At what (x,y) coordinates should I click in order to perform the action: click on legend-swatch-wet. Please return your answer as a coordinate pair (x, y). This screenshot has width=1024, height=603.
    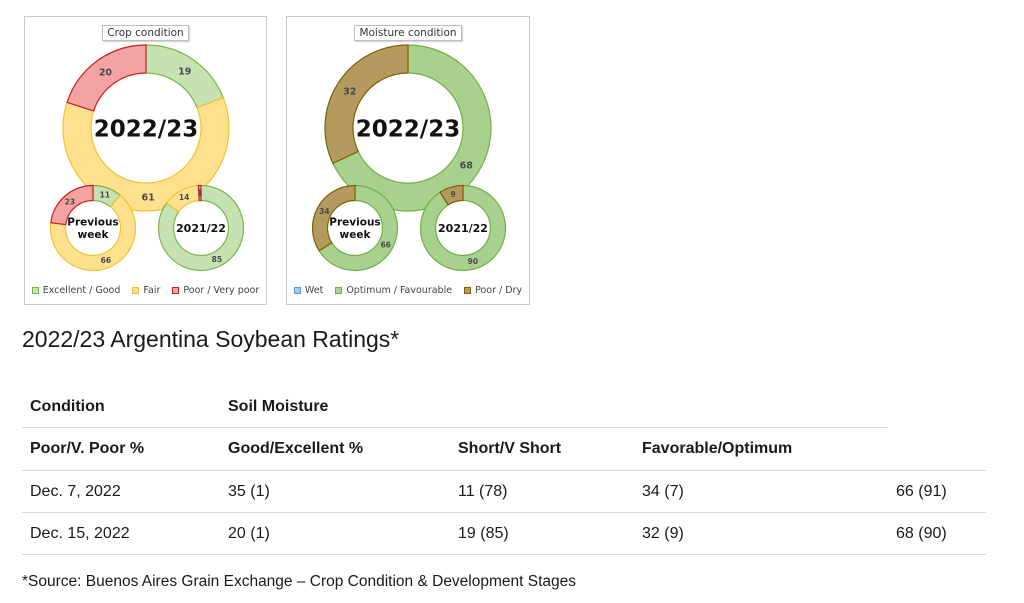
    Looking at the image, I should click on (297, 290).